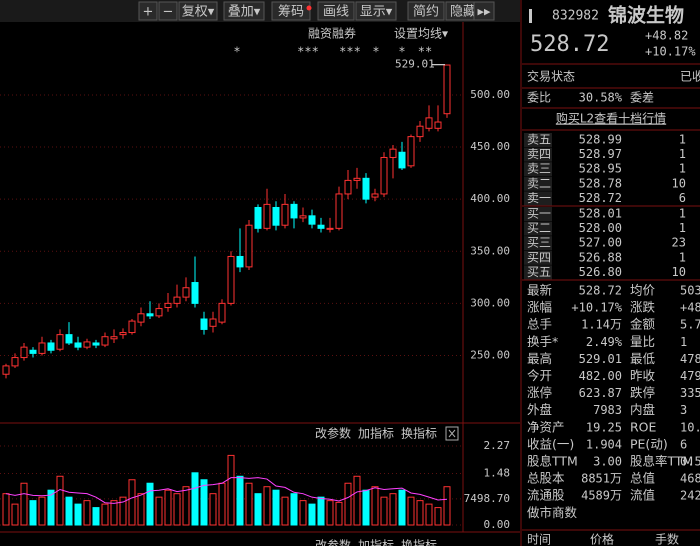 The height and width of the screenshot is (546, 700). Describe the element at coordinates (421, 34) in the screenshot. I see `chart-link: 设置均线▾` at that location.